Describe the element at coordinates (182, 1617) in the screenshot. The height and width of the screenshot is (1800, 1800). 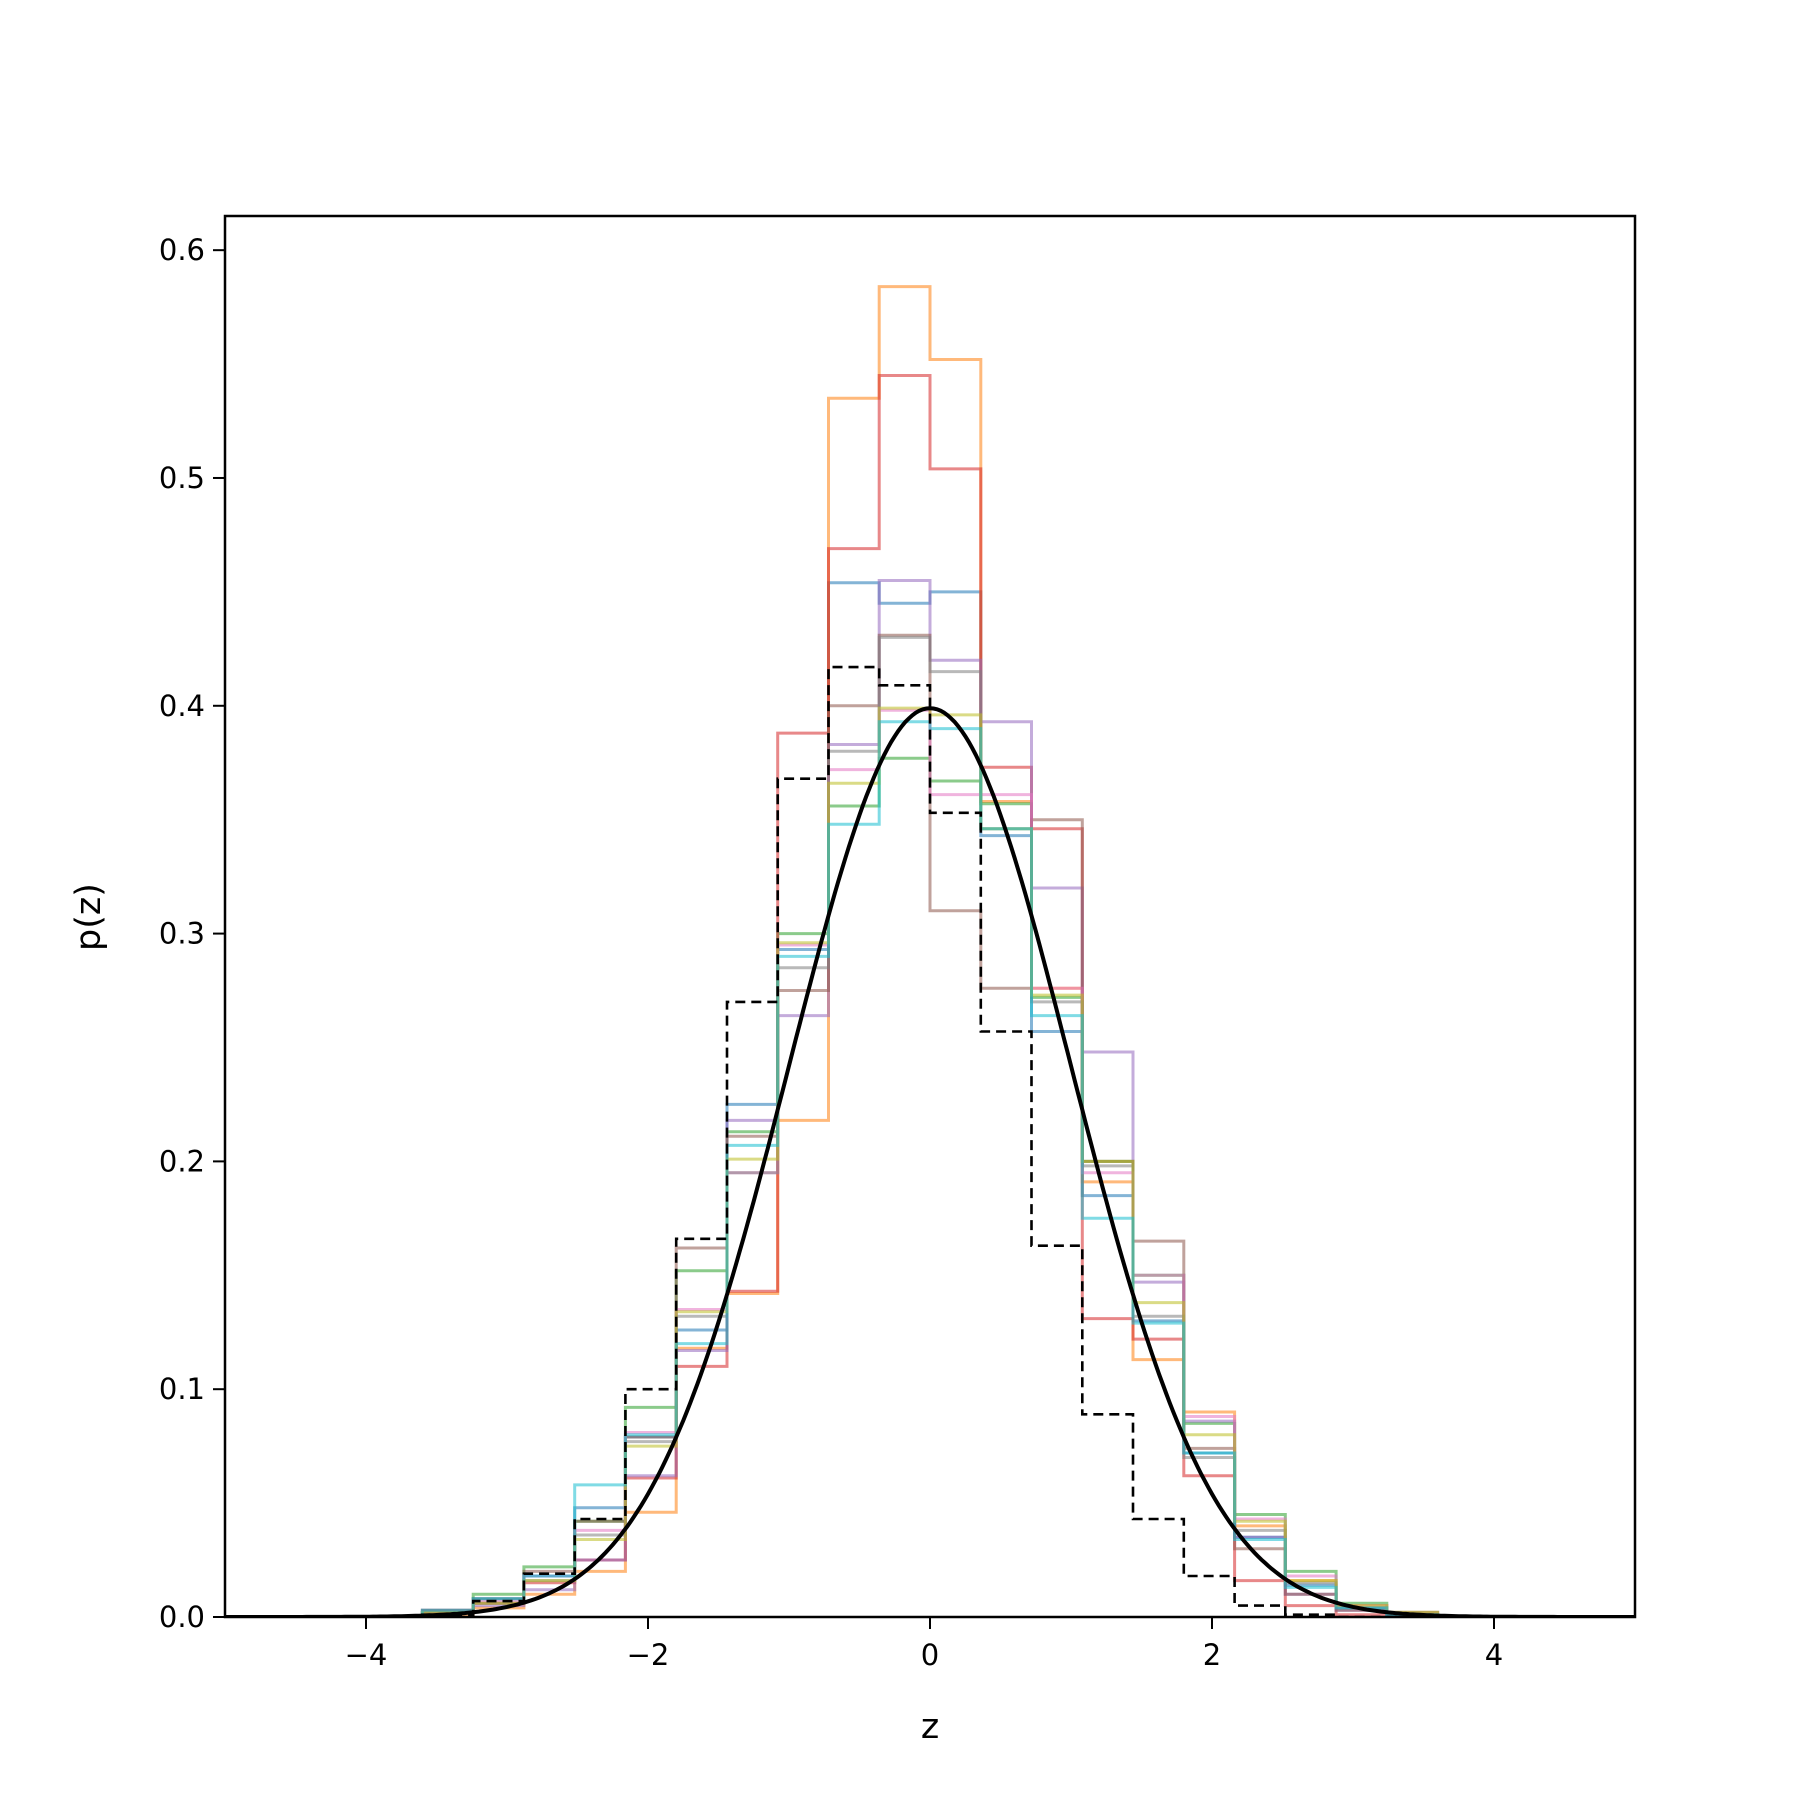
I see `y-tick-label: 0.0` at that location.